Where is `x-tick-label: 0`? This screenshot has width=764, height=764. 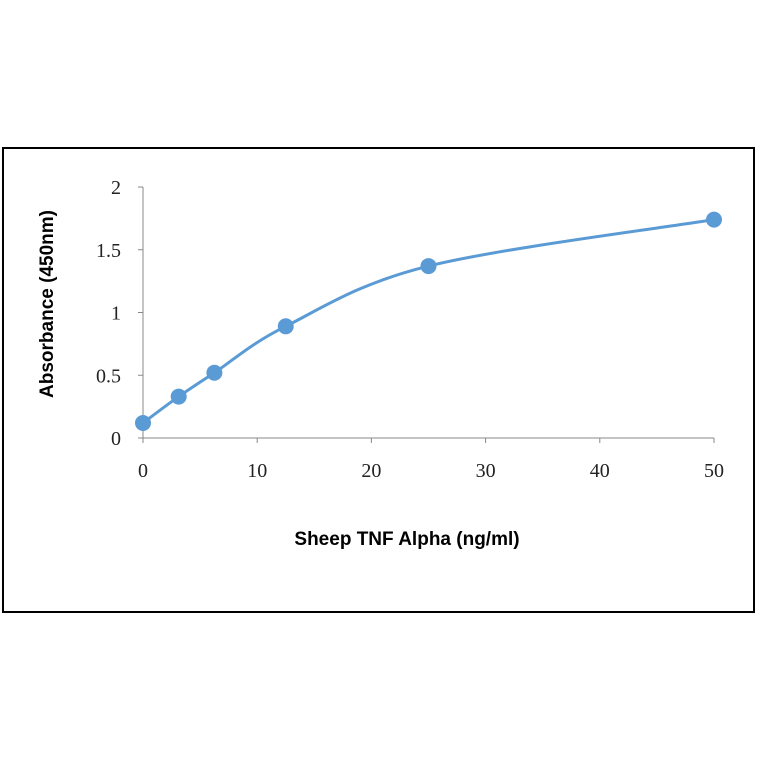
x-tick-label: 0 is located at coordinates (143, 471).